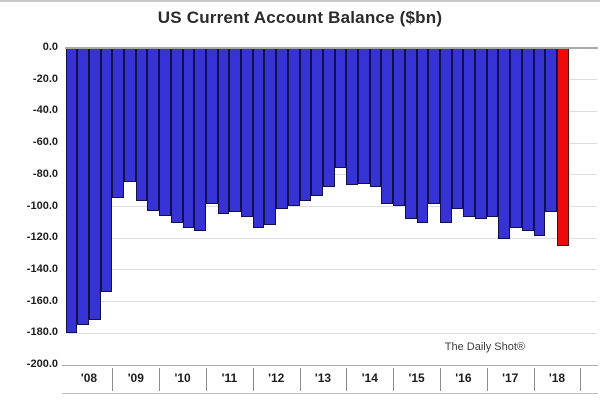 This screenshot has height=402, width=600. What do you see at coordinates (42, 332) in the screenshot?
I see `y-tick-label: -180.0` at bounding box center [42, 332].